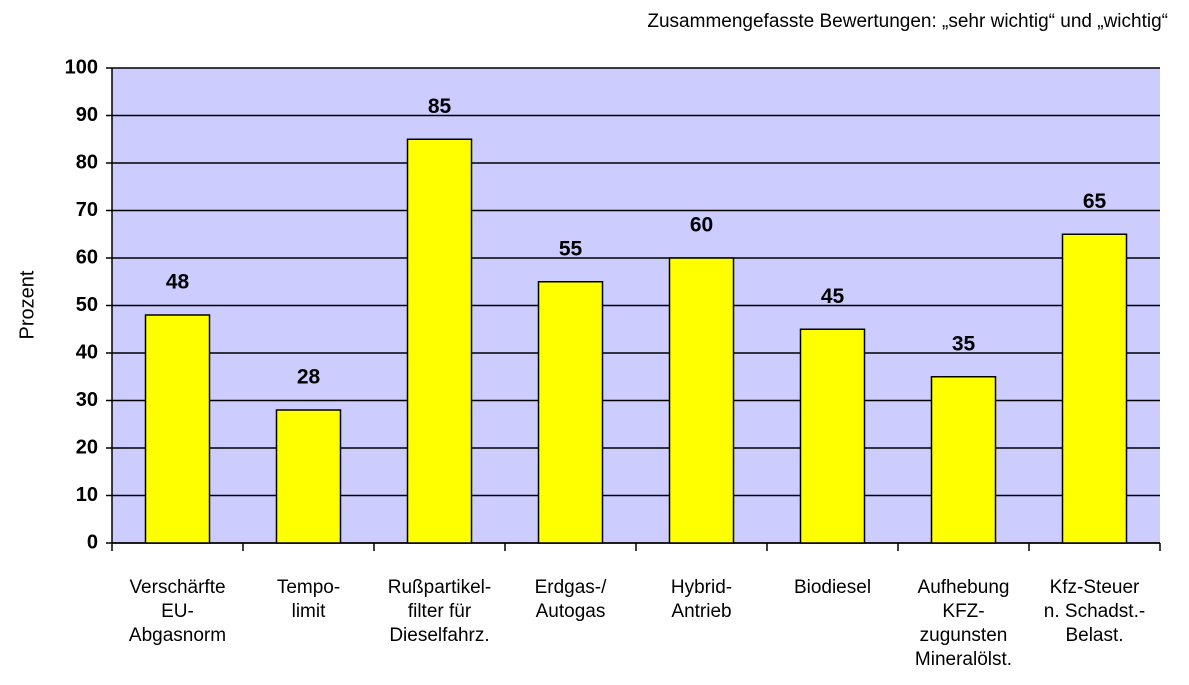  I want to click on x-tick-label: Verschärfte EU- Abgasnorm, so click(177, 611).